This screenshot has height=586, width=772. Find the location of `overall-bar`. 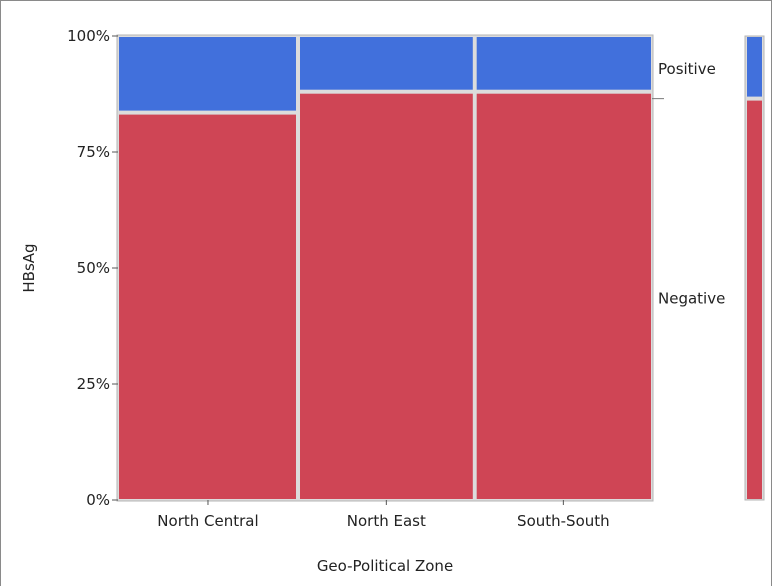

overall-bar is located at coordinates (754, 268).